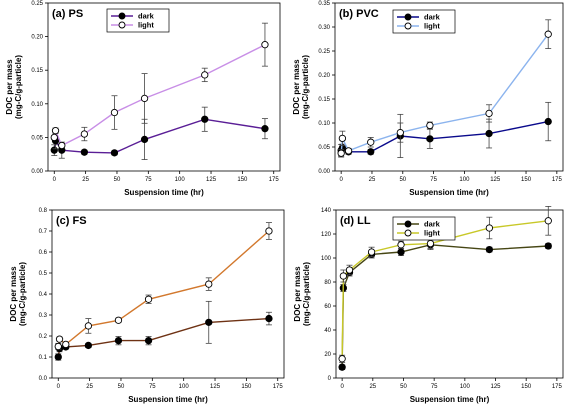 This screenshot has width=567, height=409. Describe the element at coordinates (327, 283) in the screenshot. I see `y-tick-label: 80` at that location.